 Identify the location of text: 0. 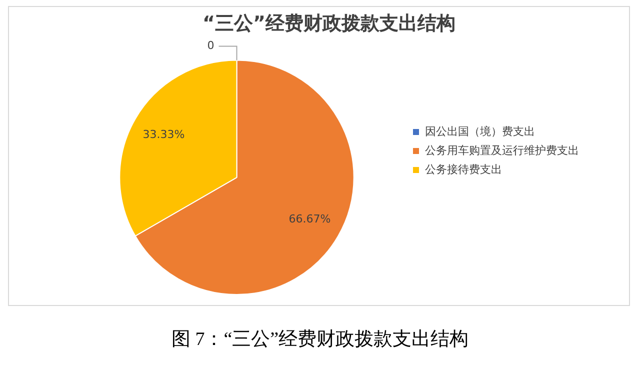
(210, 45).